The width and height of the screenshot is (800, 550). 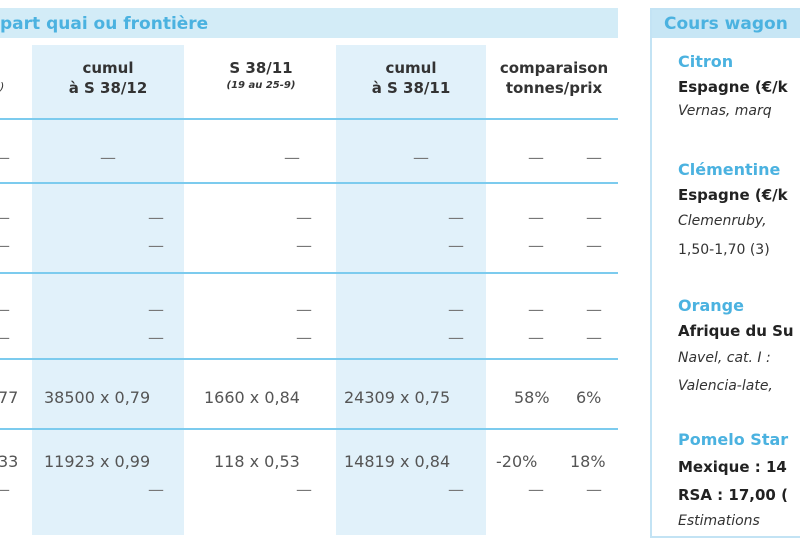 I want to click on detail-line: Navel, cat. I :, so click(x=724, y=358).